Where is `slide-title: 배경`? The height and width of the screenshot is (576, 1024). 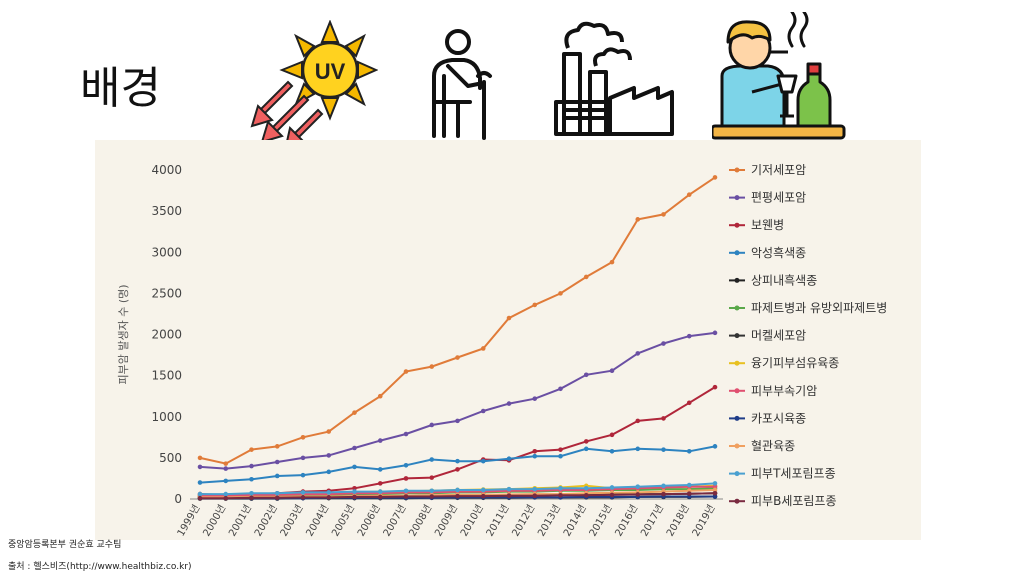
slide-title: 배경 is located at coordinates (120, 88).